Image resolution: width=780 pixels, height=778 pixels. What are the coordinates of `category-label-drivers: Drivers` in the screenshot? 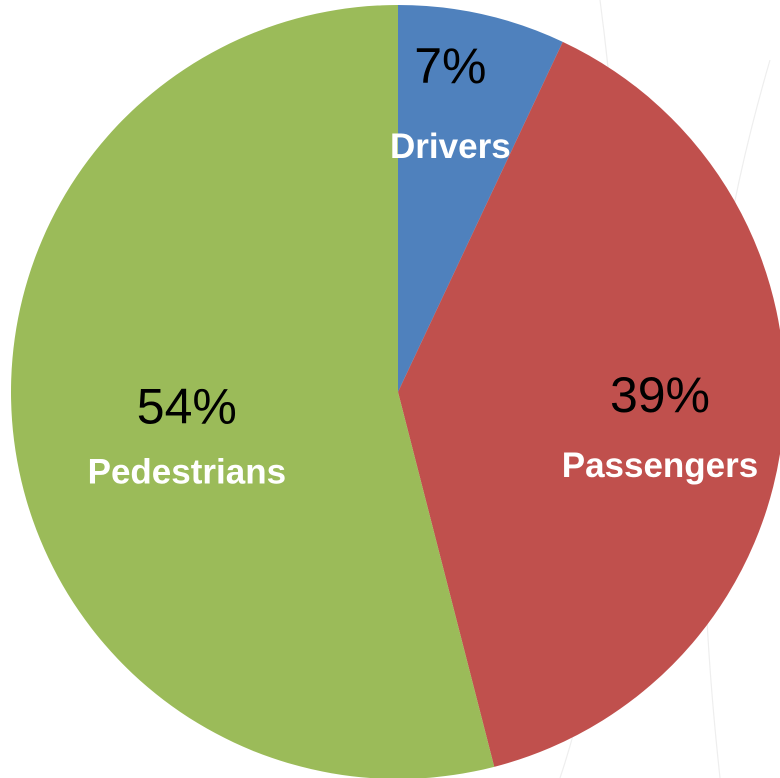 It's located at (450, 146).